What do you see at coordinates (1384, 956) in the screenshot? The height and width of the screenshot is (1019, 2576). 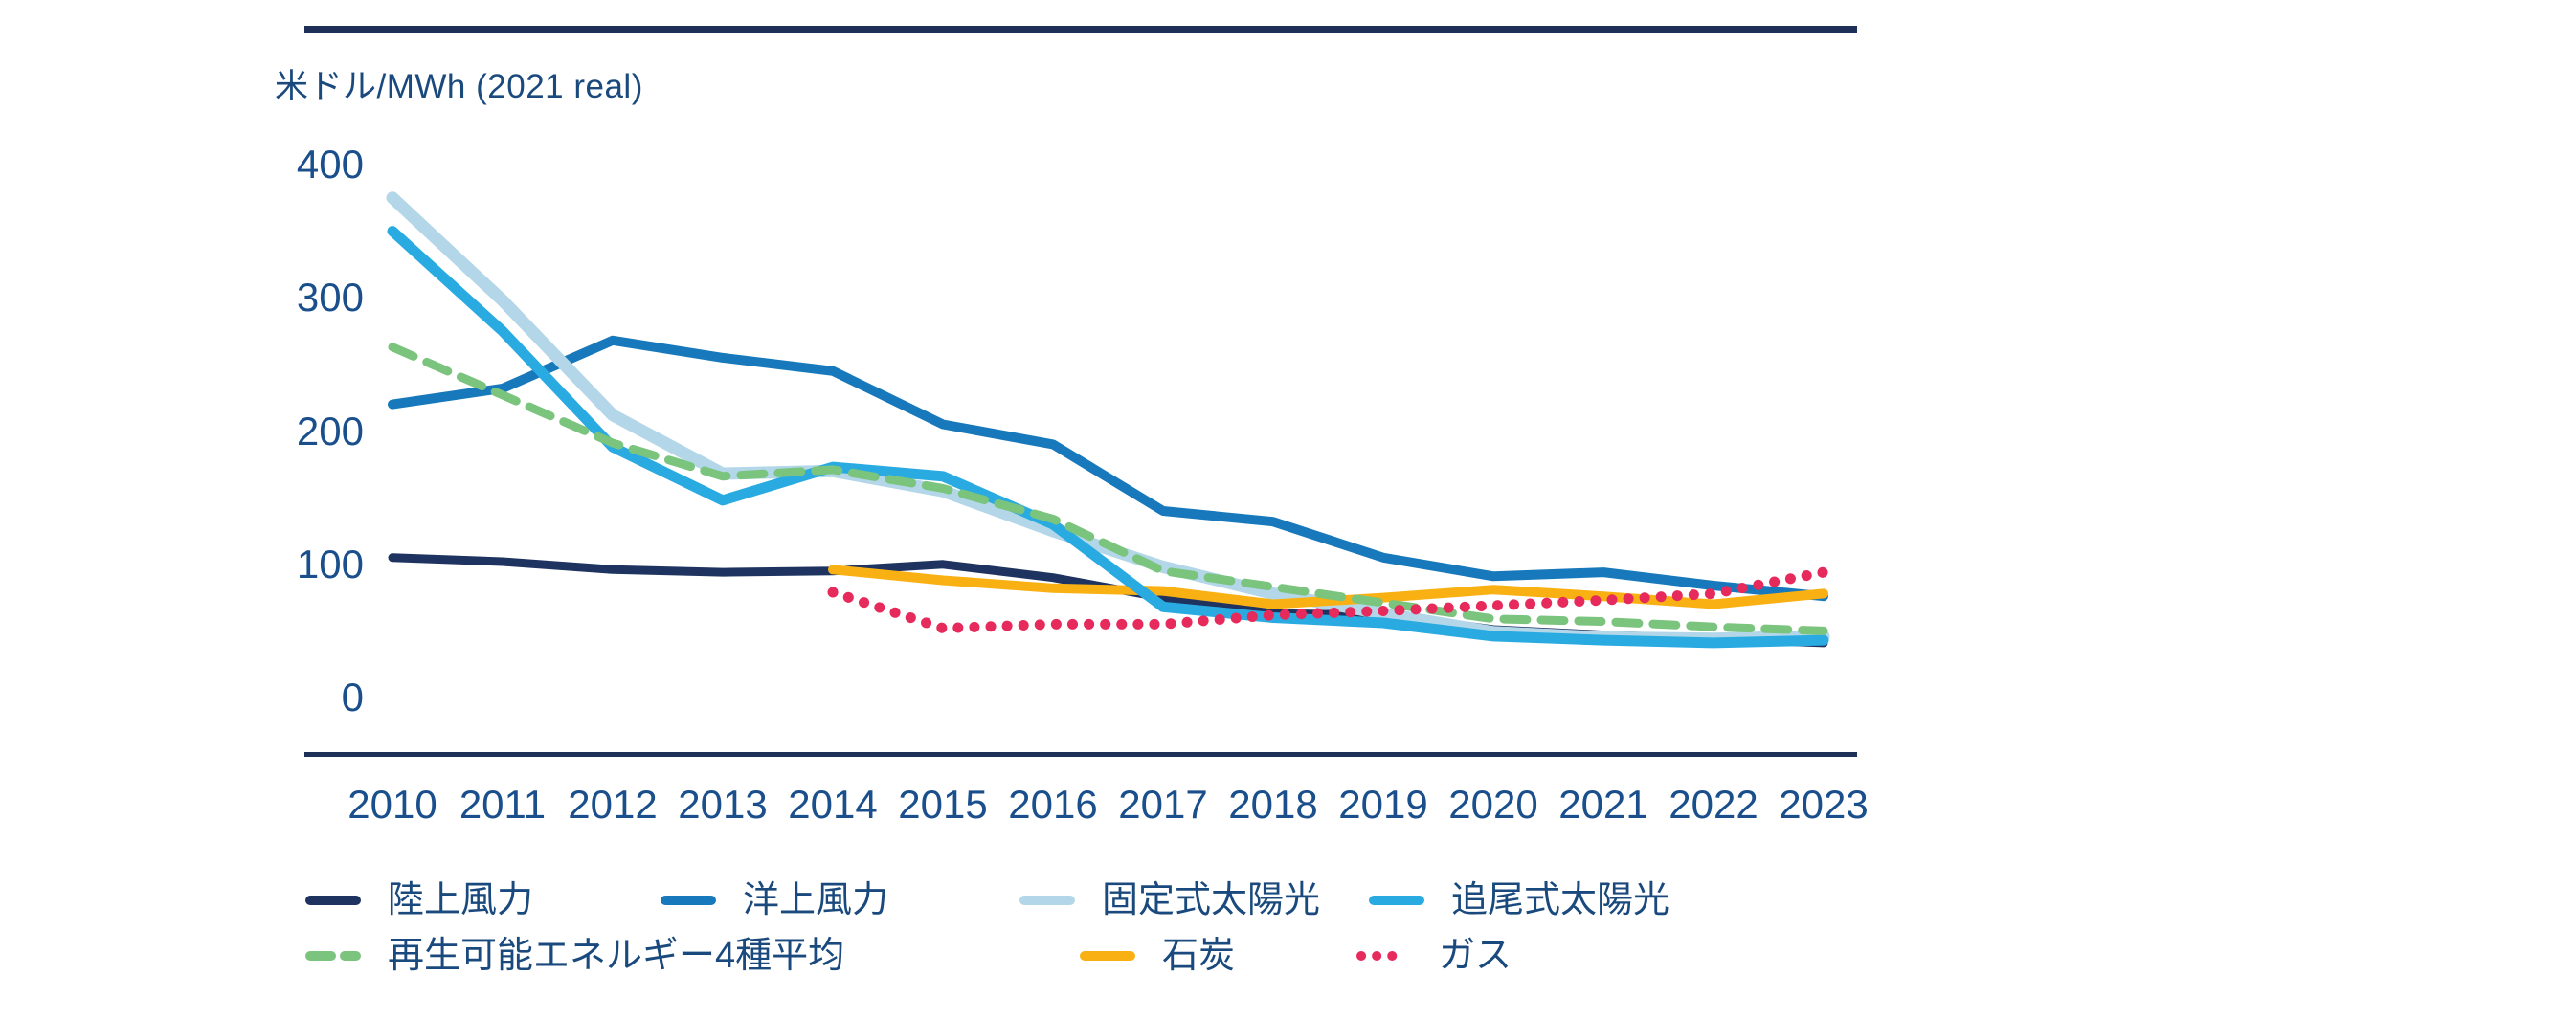 I see `legend-swatch-gas-icon` at bounding box center [1384, 956].